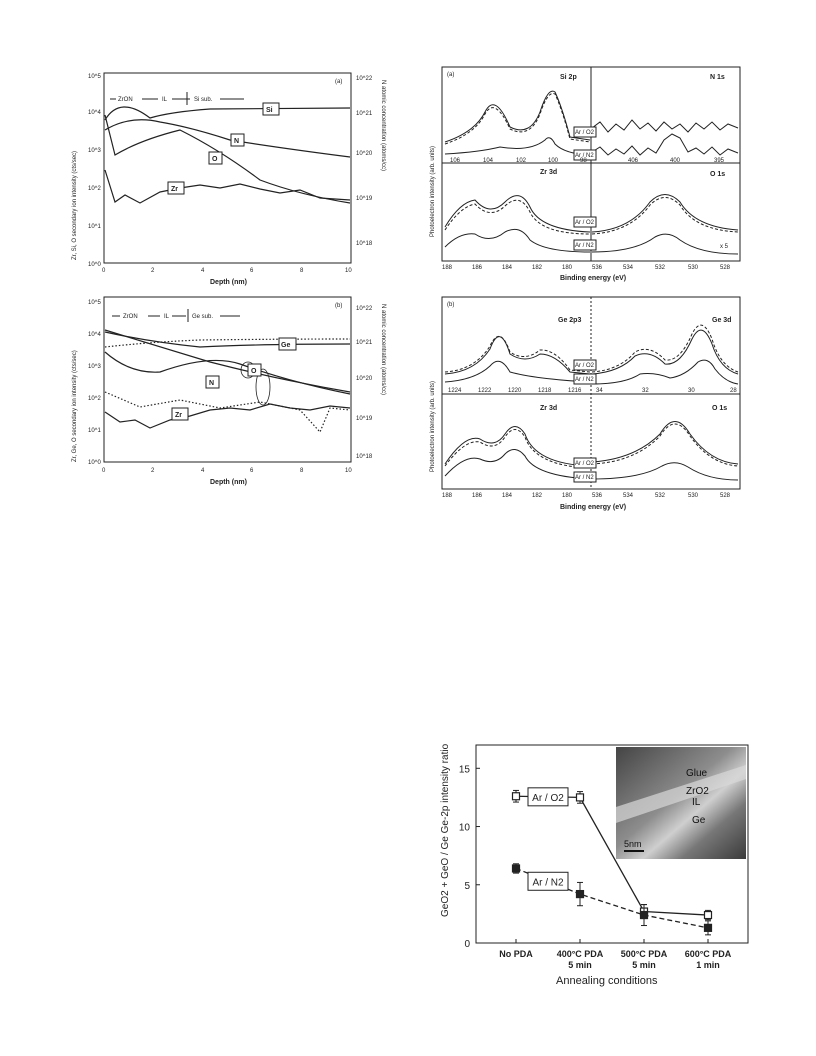 This screenshot has width=816, height=1056. What do you see at coordinates (697, 773) in the screenshot?
I see `inset-label-glue: Glue` at bounding box center [697, 773].